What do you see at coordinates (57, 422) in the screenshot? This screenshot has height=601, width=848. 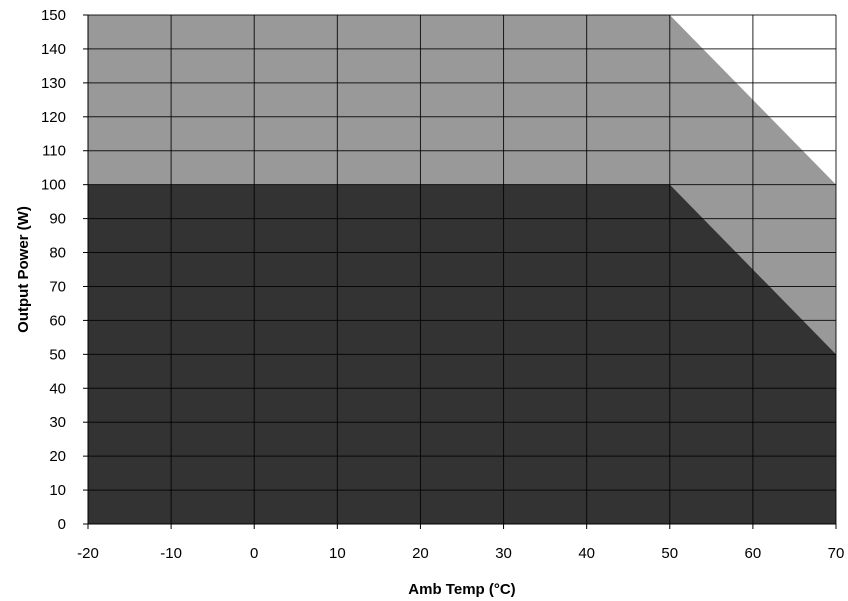 I see `y-tick-label: 30` at bounding box center [57, 422].